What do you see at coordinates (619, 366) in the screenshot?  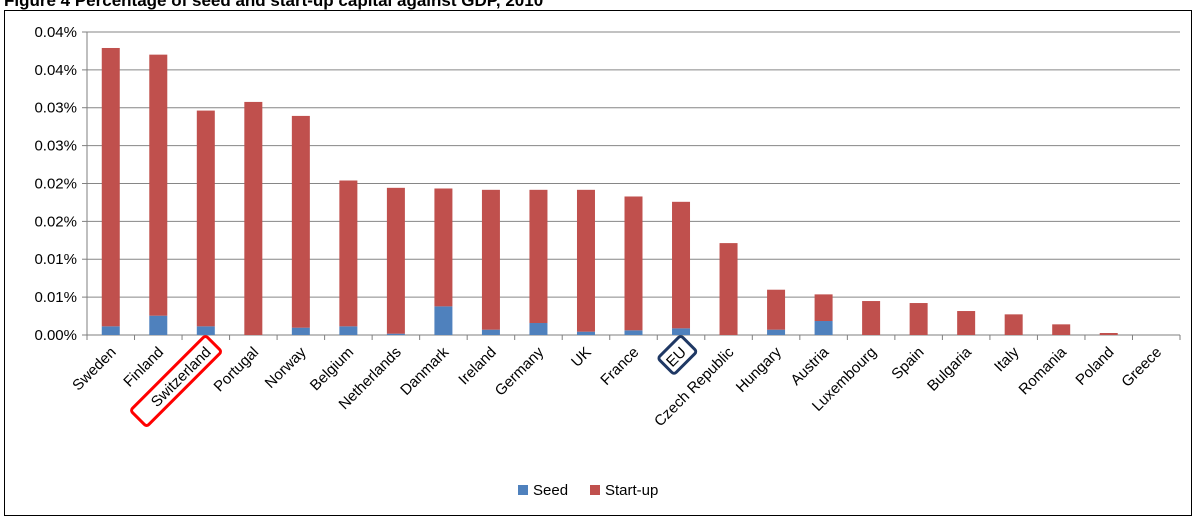 I see `x-tick-label-france: France` at bounding box center [619, 366].